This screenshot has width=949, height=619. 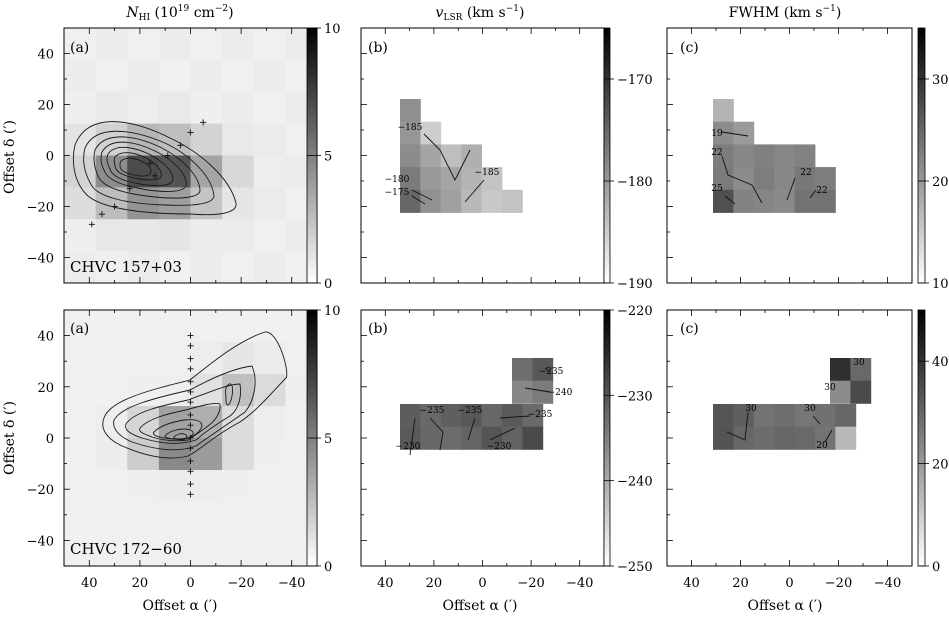 What do you see at coordinates (45, 106) in the screenshot?
I see `y-tick-label: 20` at bounding box center [45, 106].